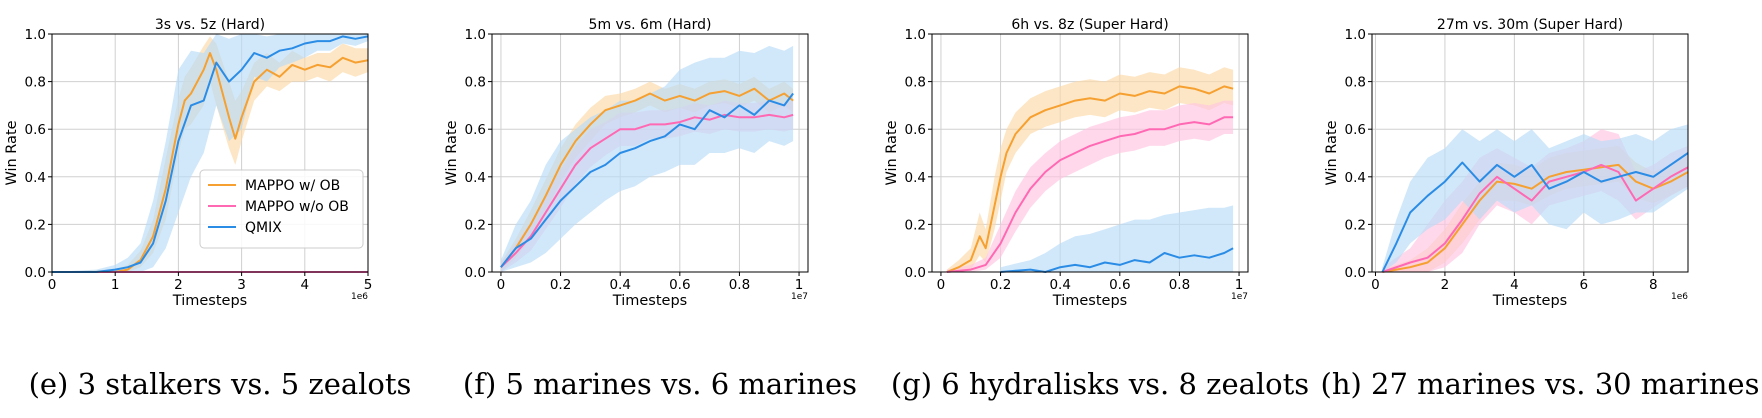  I want to click on x-tick-label: 6, so click(1584, 285).